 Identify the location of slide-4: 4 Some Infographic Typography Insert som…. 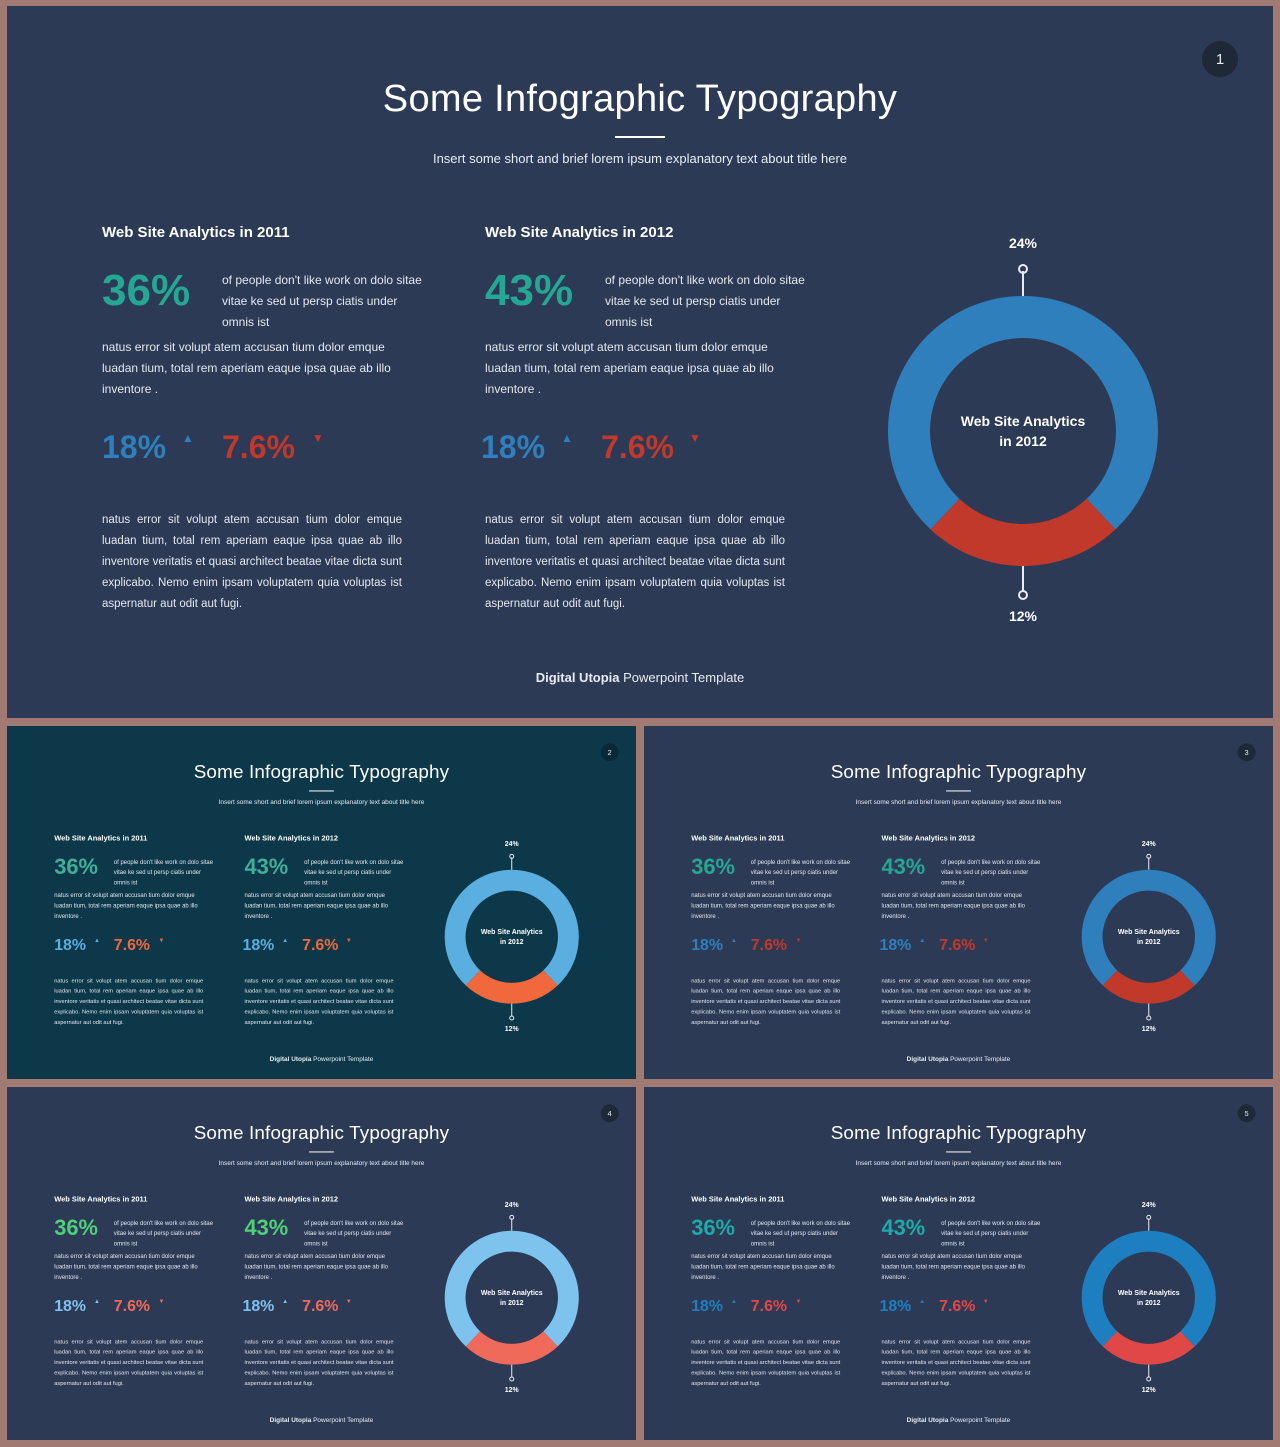
(321, 1263).